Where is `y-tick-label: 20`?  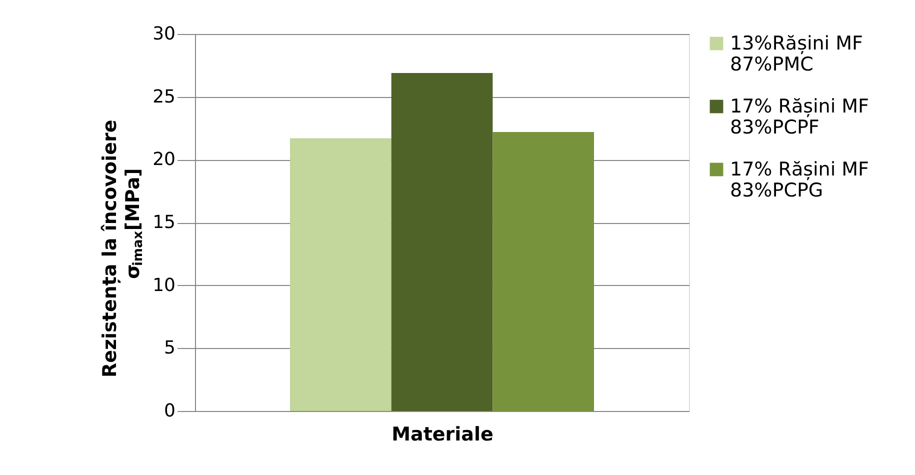
y-tick-label: 20 is located at coordinates (164, 159).